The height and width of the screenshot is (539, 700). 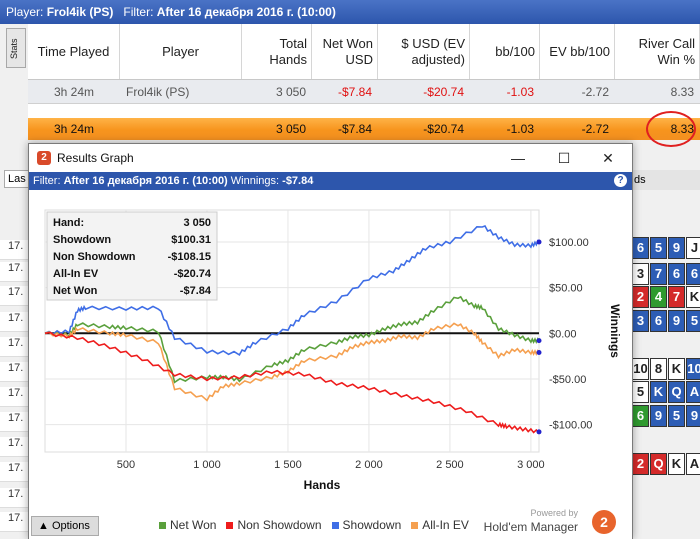 I want to click on card: Q, so click(x=658, y=464).